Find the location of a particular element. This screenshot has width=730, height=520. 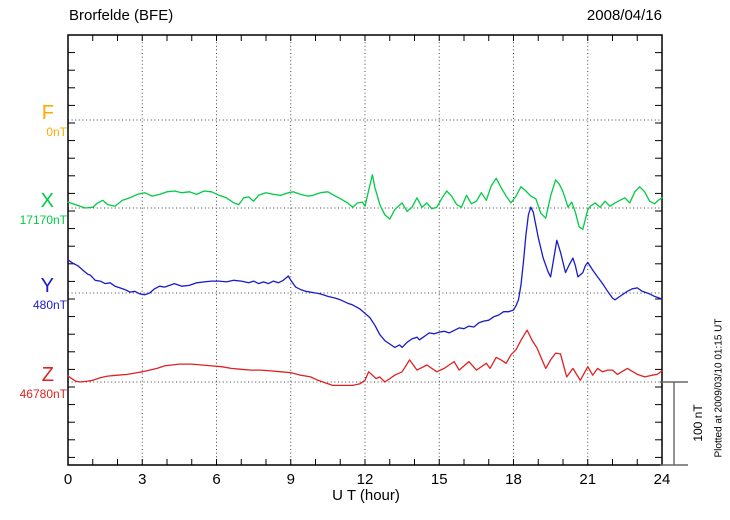

plot-date: 2008/04/16 is located at coordinates (624, 15).